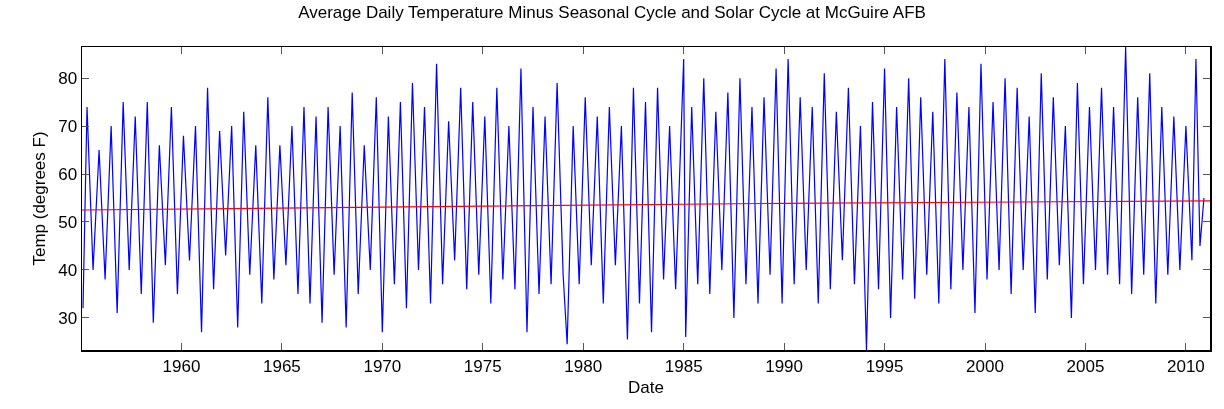  I want to click on x-tick-label: 1960, so click(181, 366).